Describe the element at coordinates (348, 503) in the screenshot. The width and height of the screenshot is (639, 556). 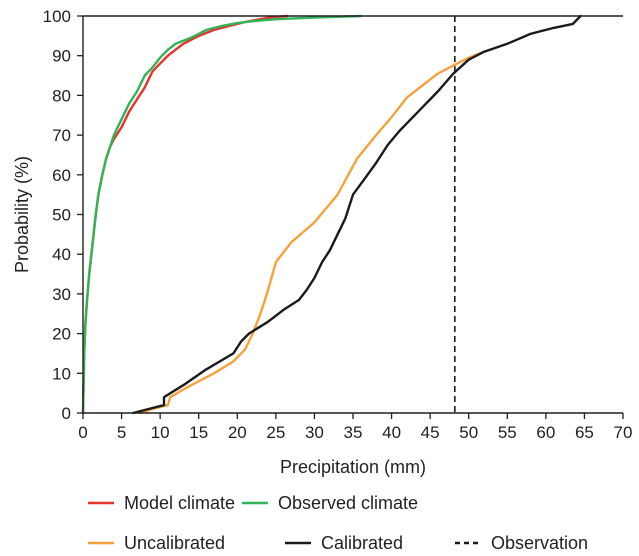
I see `legend-label: Observed climate` at that location.